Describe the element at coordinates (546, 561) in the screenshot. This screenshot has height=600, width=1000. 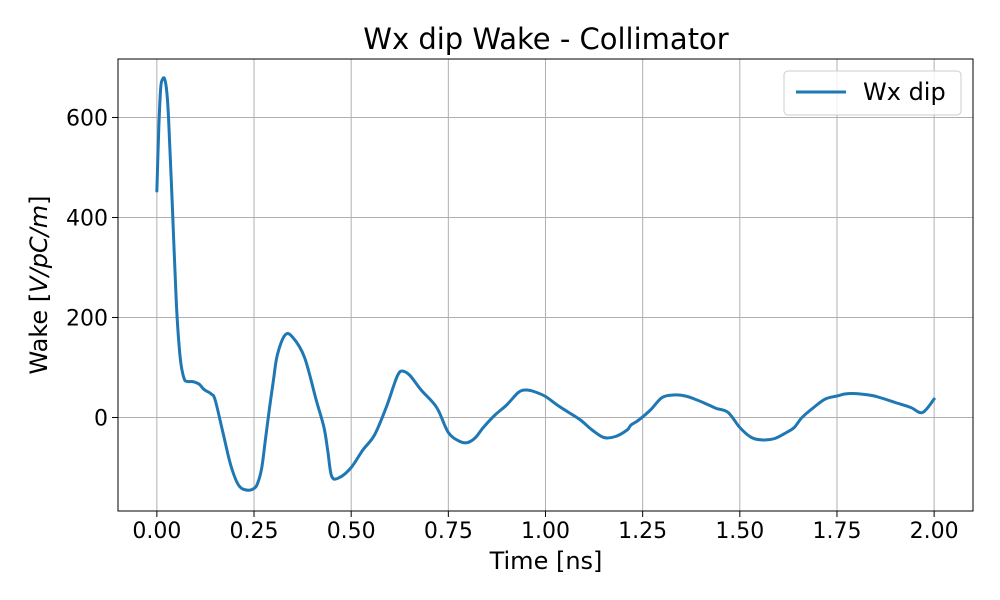
I see `x-axis-label: Time [ns]` at that location.